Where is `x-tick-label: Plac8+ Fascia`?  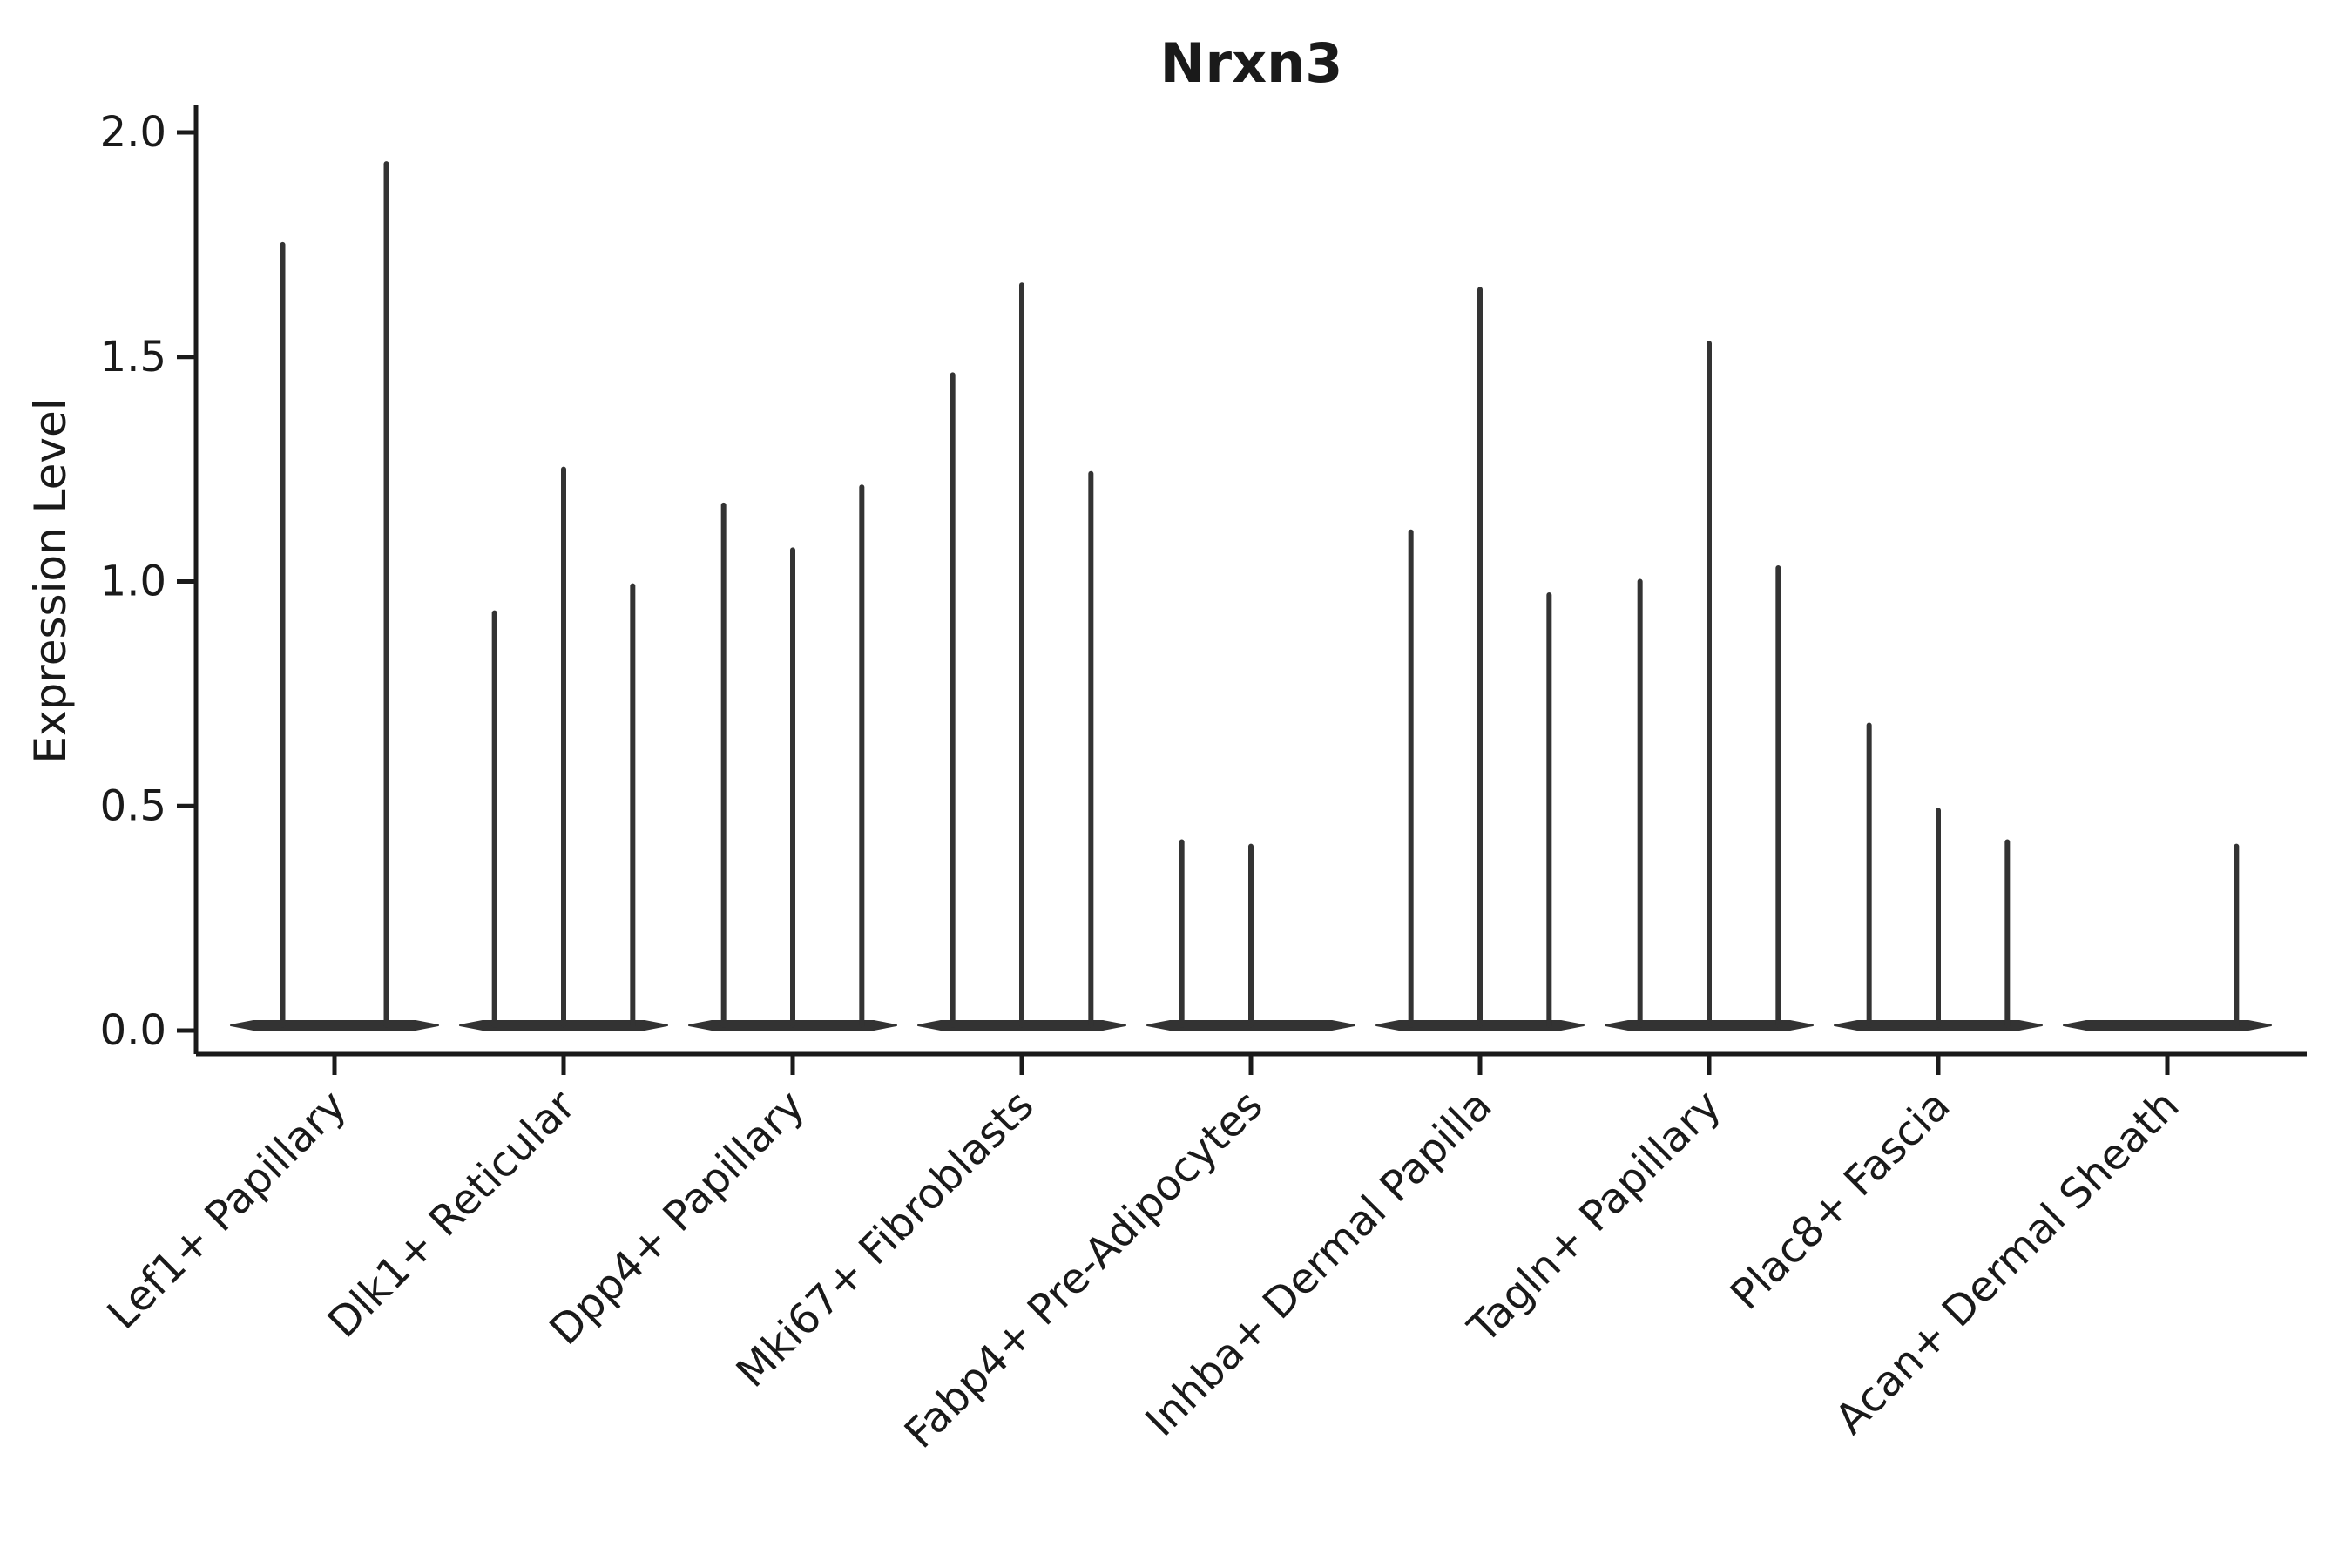 x-tick-label: Plac8+ Fascia is located at coordinates (1841, 1201).